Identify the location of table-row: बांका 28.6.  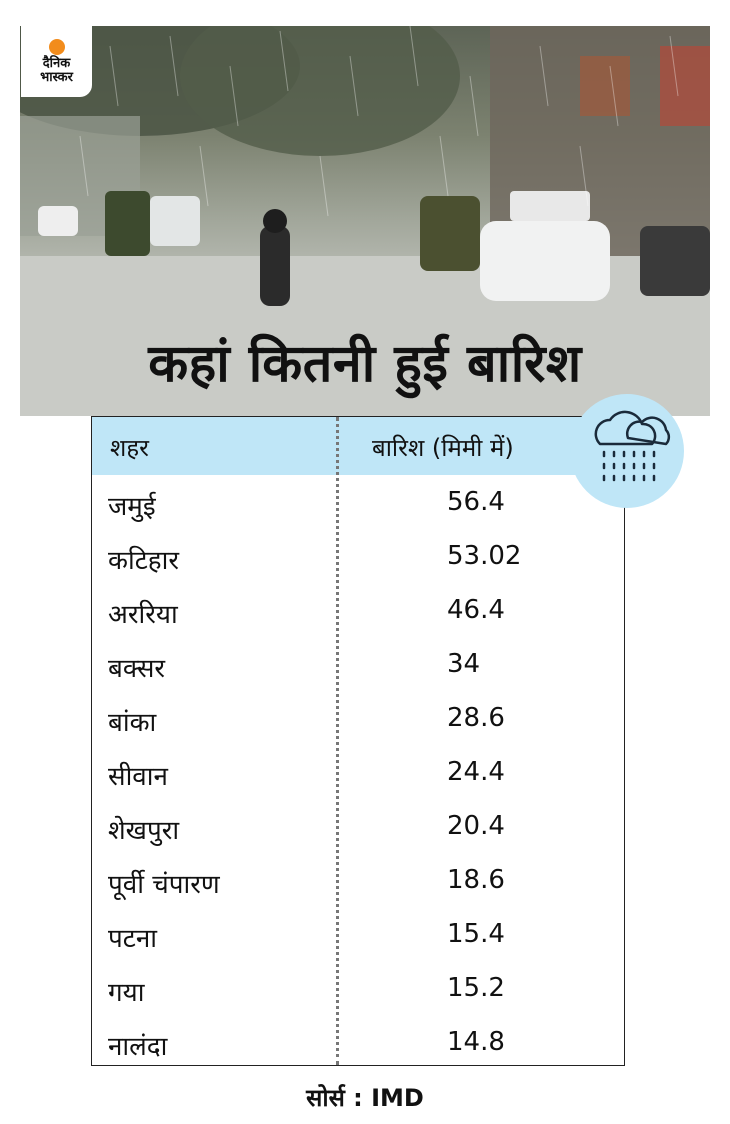
(358, 720).